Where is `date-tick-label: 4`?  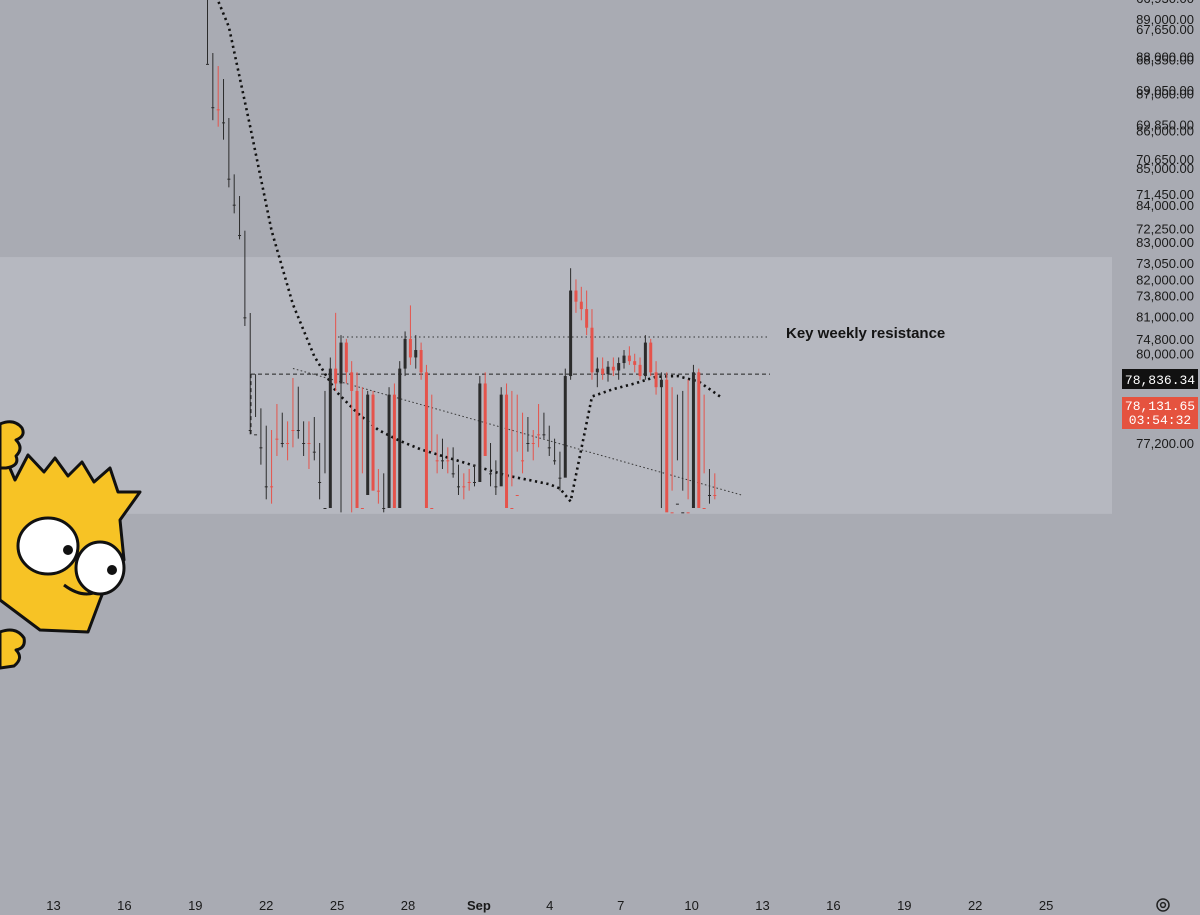
date-tick-label: 4 is located at coordinates (549, 905).